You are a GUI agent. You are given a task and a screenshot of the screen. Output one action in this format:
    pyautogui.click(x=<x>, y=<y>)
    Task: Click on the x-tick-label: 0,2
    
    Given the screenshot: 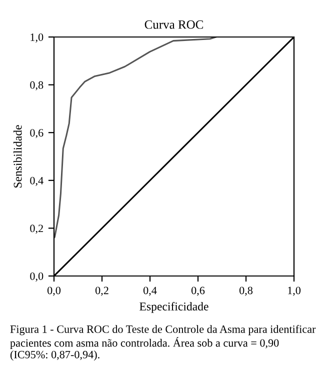 What is the action you would take?
    pyautogui.click(x=101, y=291)
    